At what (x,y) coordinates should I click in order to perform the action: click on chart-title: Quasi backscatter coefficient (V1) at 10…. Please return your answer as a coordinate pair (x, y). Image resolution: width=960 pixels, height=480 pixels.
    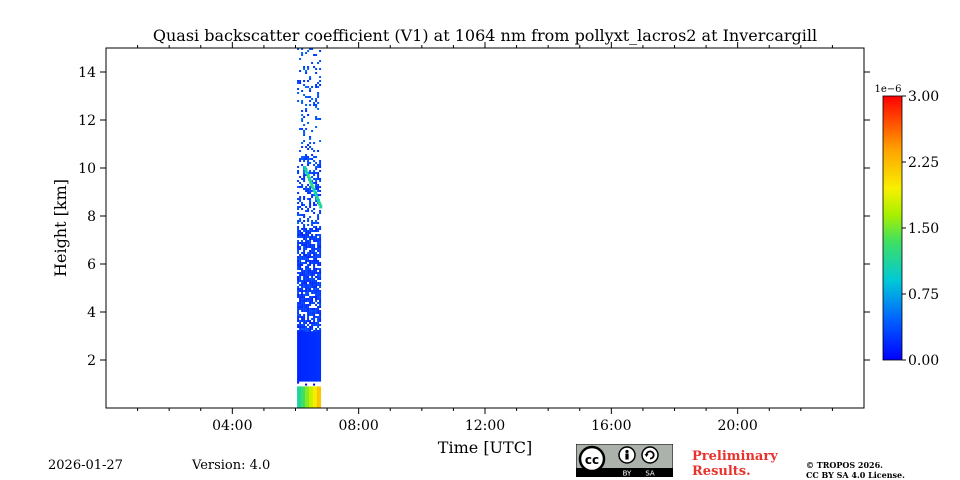
    Looking at the image, I should click on (485, 35).